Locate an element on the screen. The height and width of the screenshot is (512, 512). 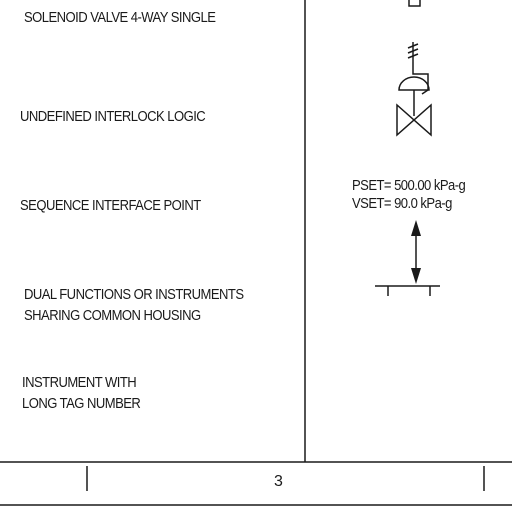
legend-row-long-tag: INSTRUMENT WITH LONG TAG NUMBER is located at coordinates (81, 394).